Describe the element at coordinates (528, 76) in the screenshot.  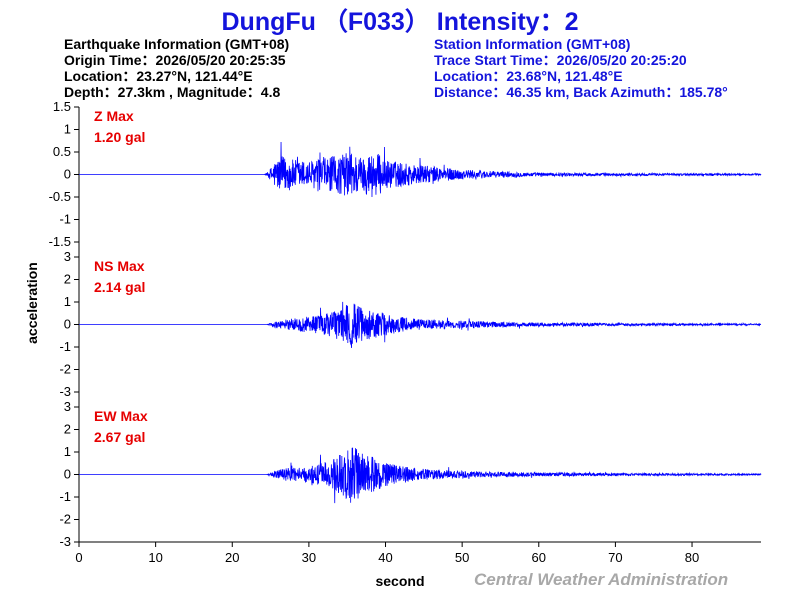
I see `station-location: Location：23.68°N, 121.48°E` at that location.